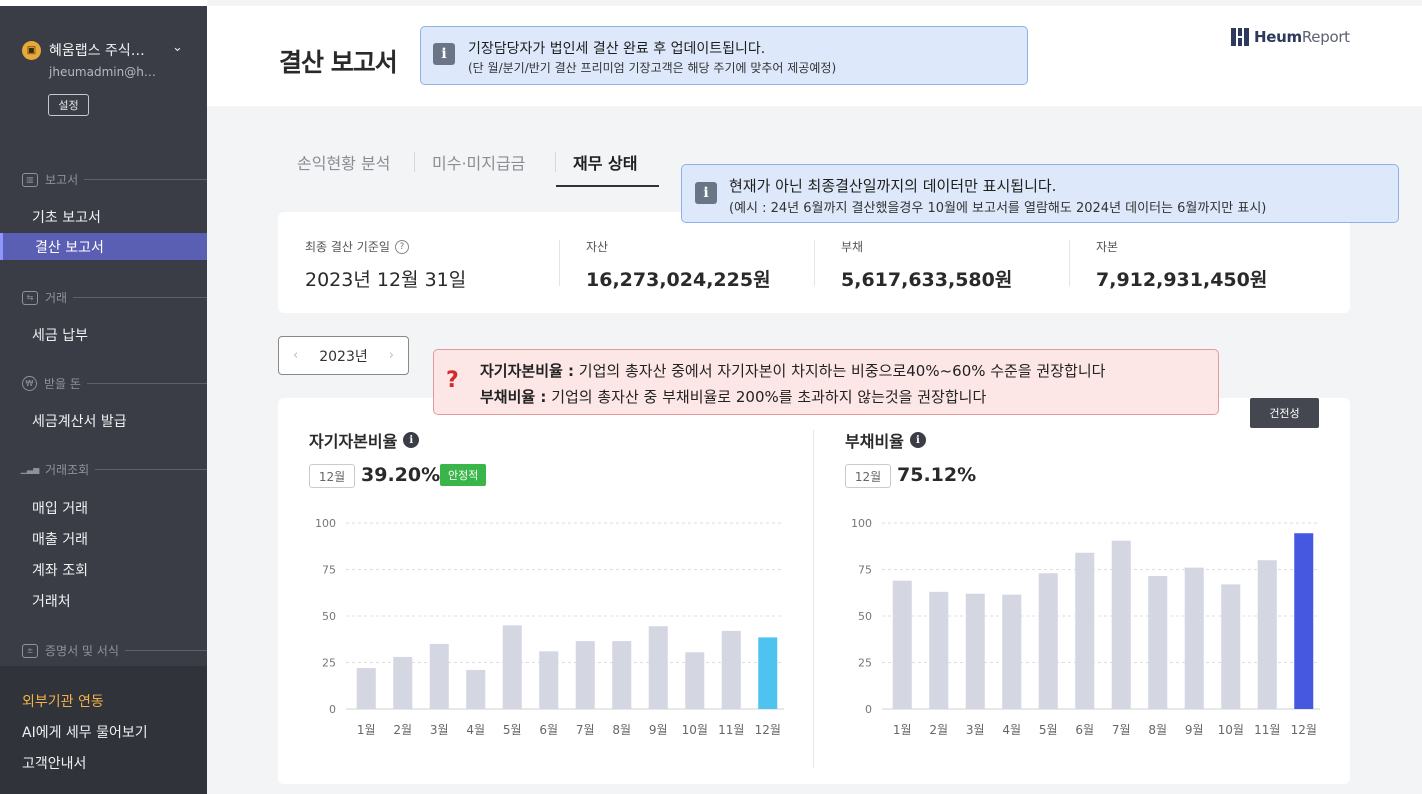  What do you see at coordinates (678, 265) in the screenshot?
I see `summary-assets: 자산 16,273,024,225원` at bounding box center [678, 265].